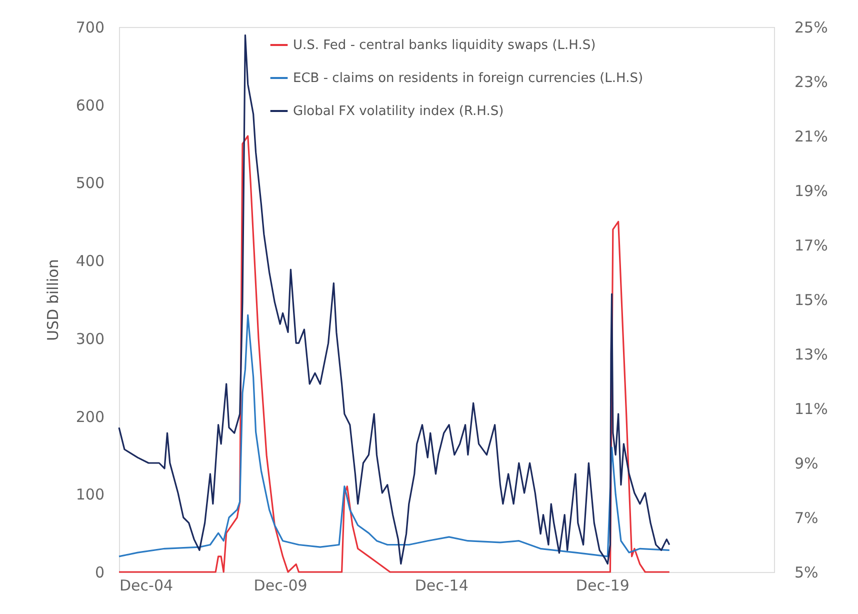  Describe the element at coordinates (603, 585) in the screenshot. I see `x-tick-label: Dec-19` at that location.